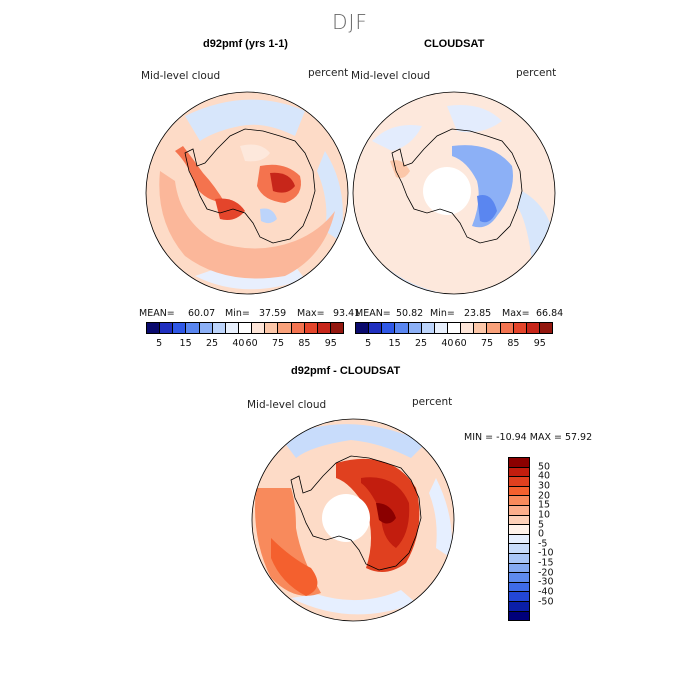 Image resolution: width=700 pixels, height=700 pixels. I want to click on panel1-max-center, so click(282, 182).